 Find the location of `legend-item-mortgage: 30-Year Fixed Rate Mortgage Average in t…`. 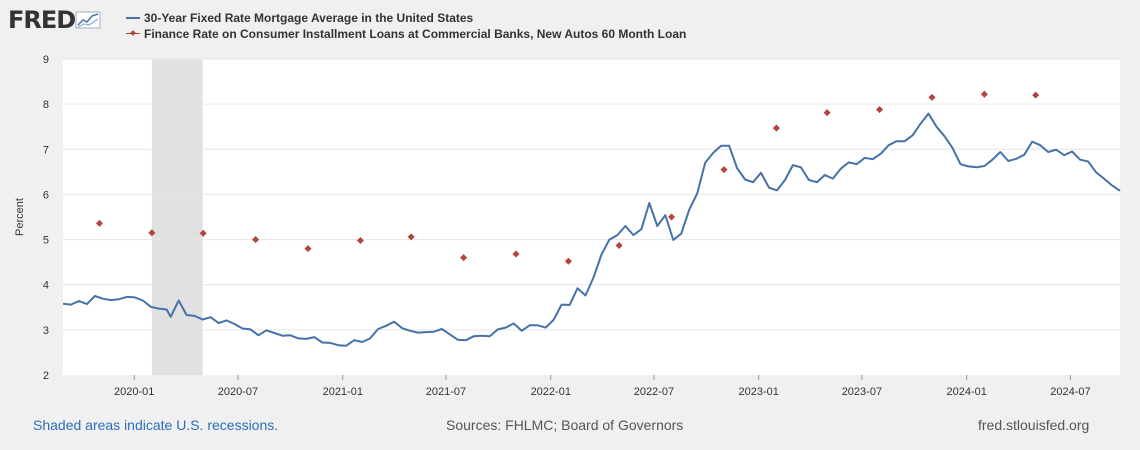

legend-item-mortgage: 30-Year Fixed Rate Mortgage Average in t… is located at coordinates (406, 18).